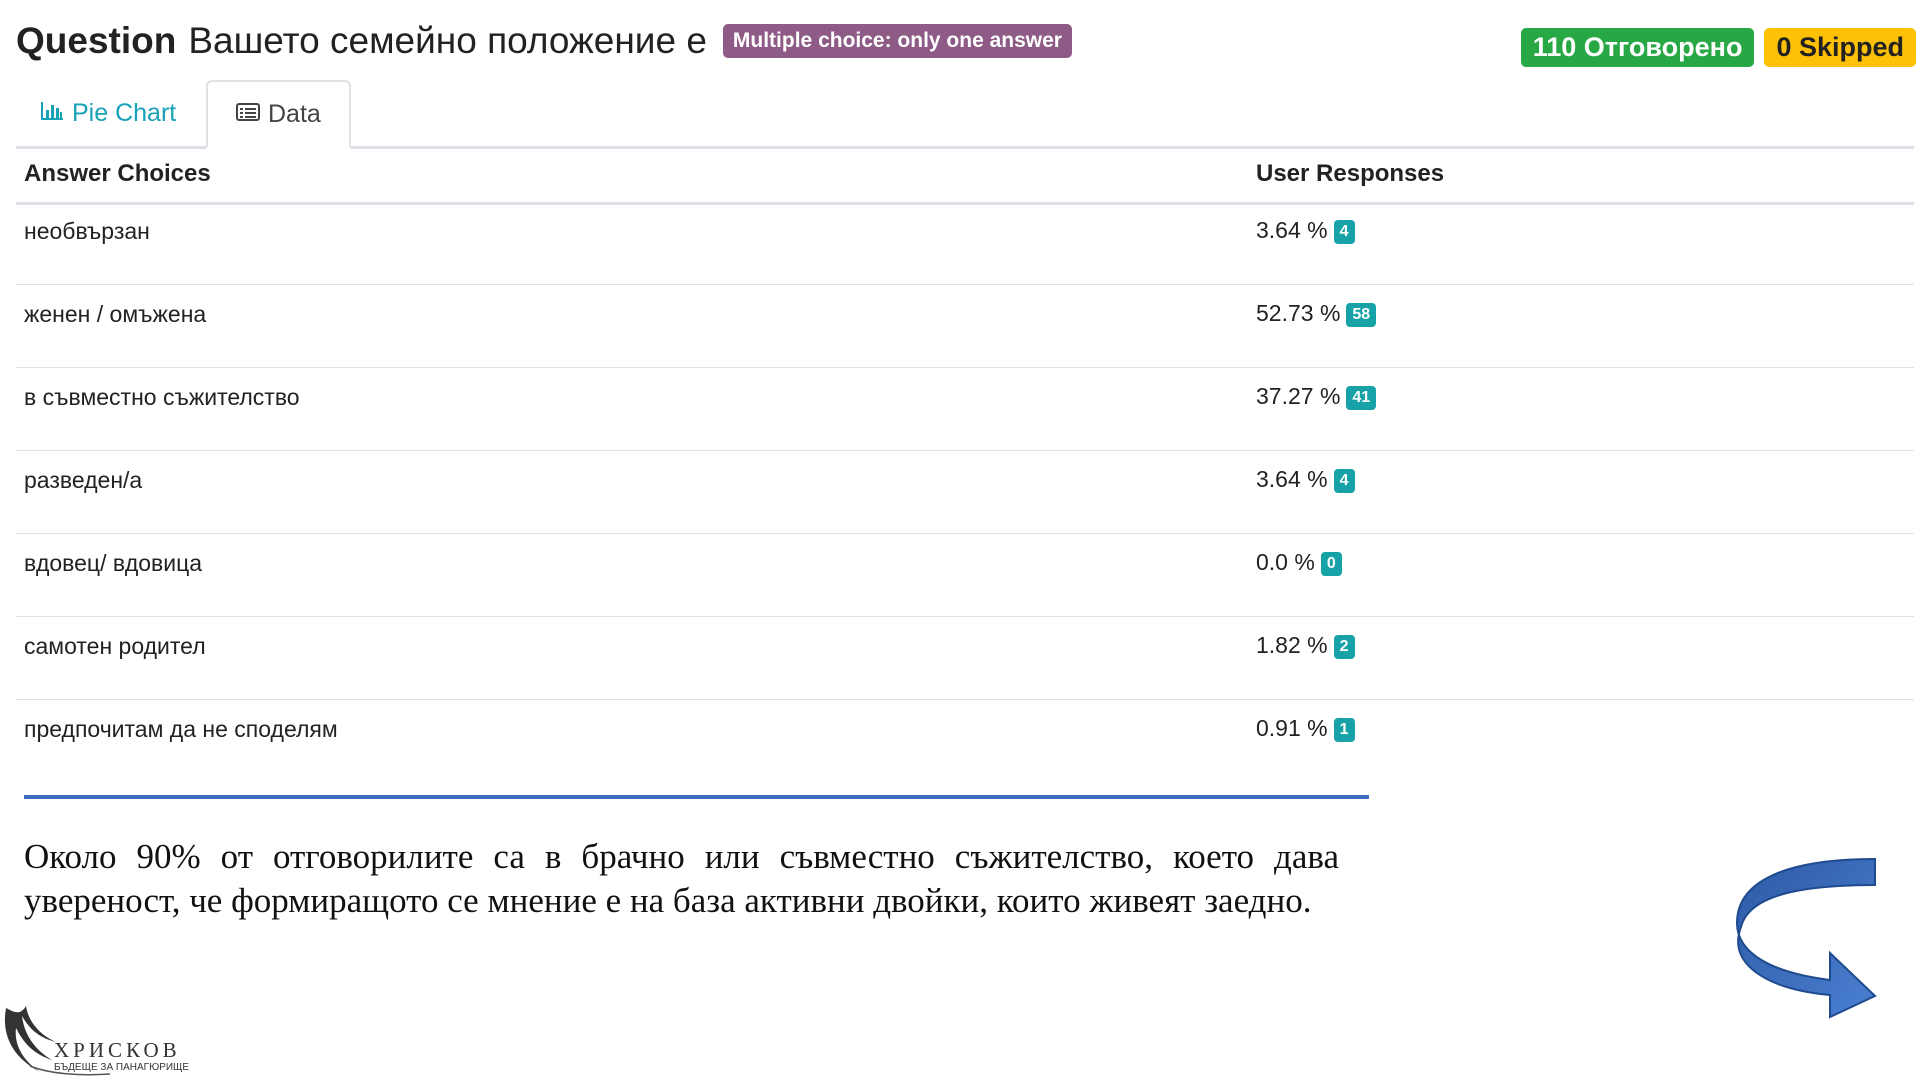 The image size is (1920, 1080). What do you see at coordinates (1361, 398) in the screenshot?
I see `response-count-badge: 41` at bounding box center [1361, 398].